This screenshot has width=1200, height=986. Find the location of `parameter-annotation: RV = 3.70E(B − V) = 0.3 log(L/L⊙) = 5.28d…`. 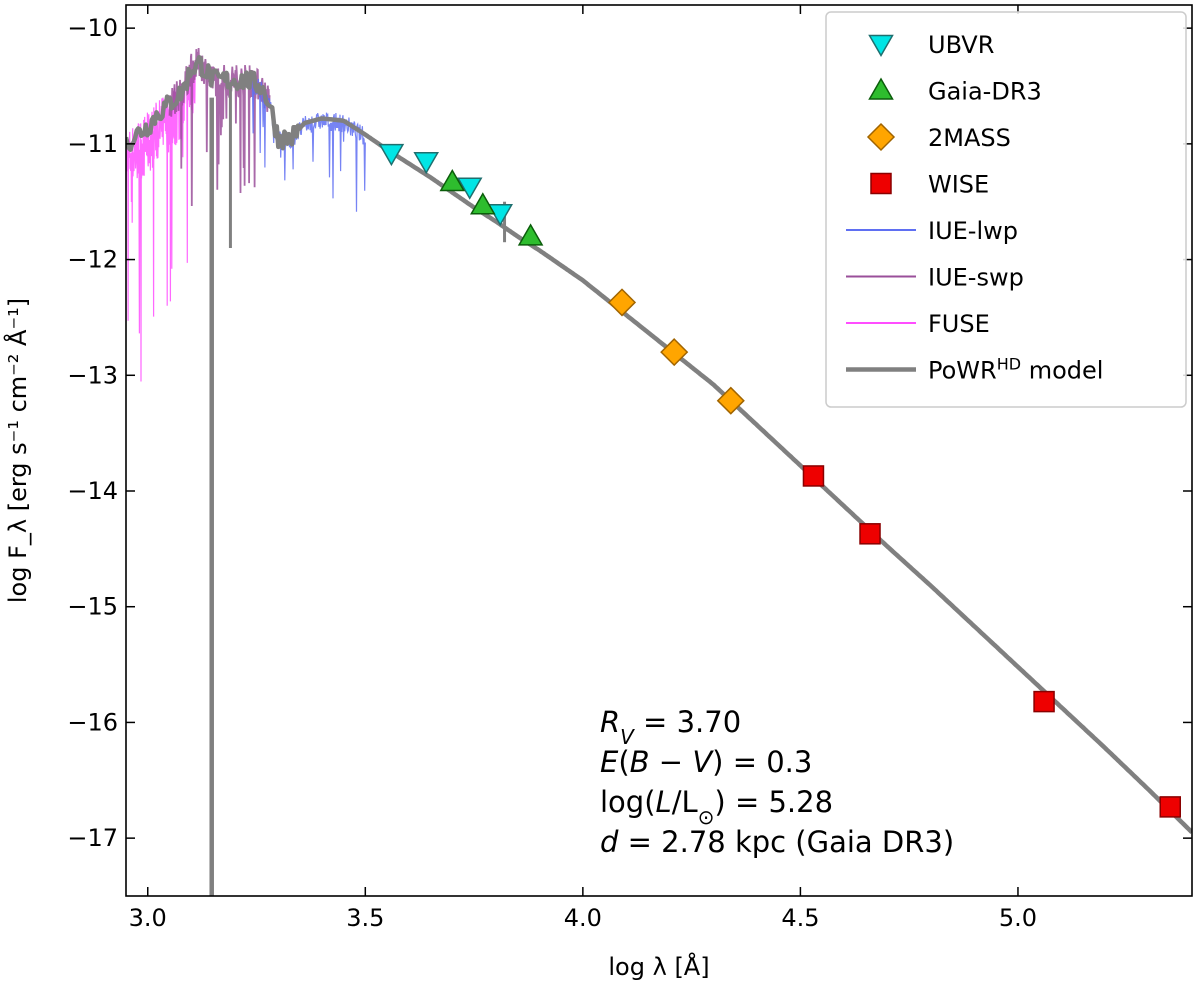

parameter-annotation: RV = 3.70E(B − V) = 0.3 log(L/L⊙) = 5.28d… is located at coordinates (777, 782).